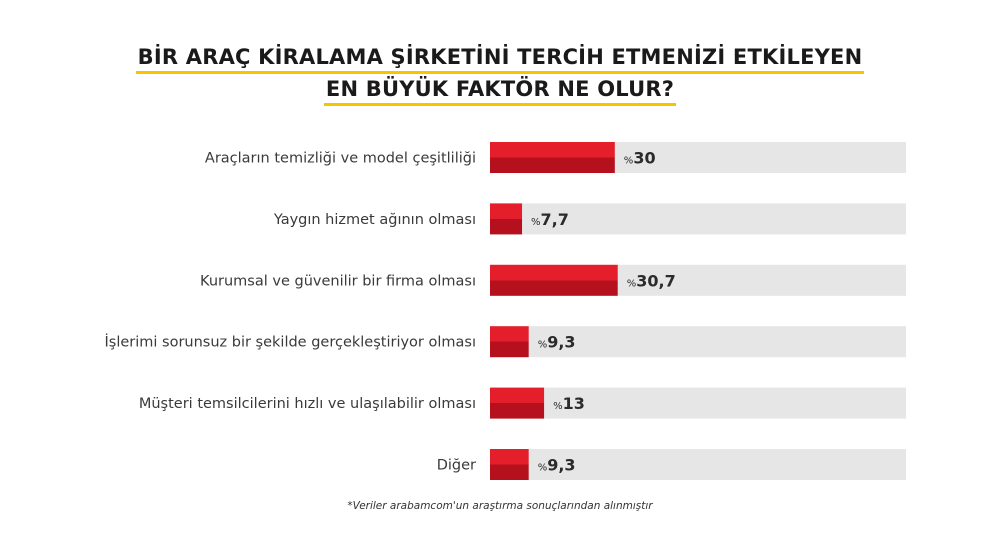  What do you see at coordinates (640, 158) in the screenshot?
I see `value-label: %30` at bounding box center [640, 158].